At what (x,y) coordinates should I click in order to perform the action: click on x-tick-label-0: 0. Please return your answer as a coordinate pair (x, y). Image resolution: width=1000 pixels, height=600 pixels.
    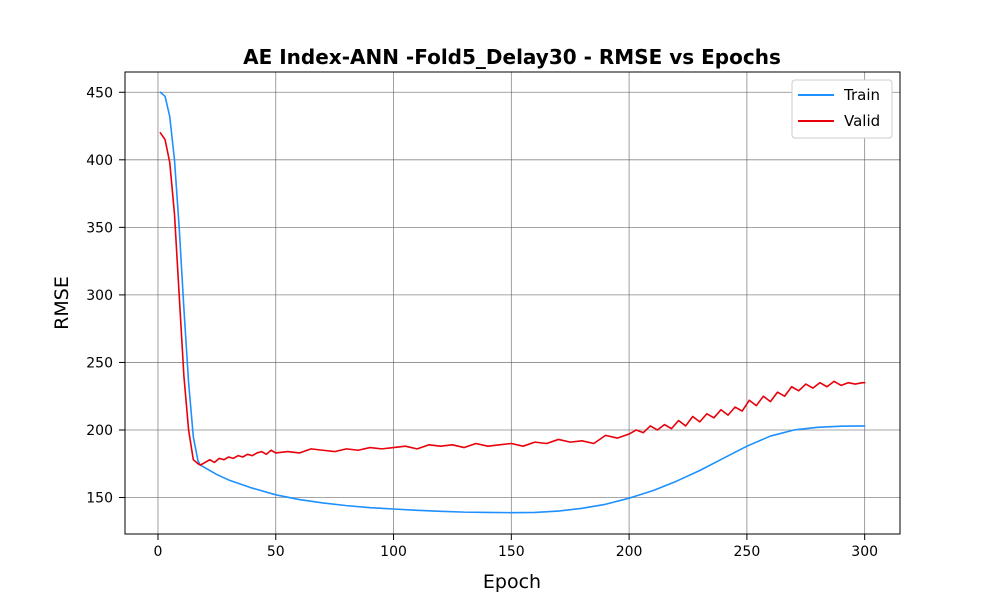
    Looking at the image, I should click on (158, 552).